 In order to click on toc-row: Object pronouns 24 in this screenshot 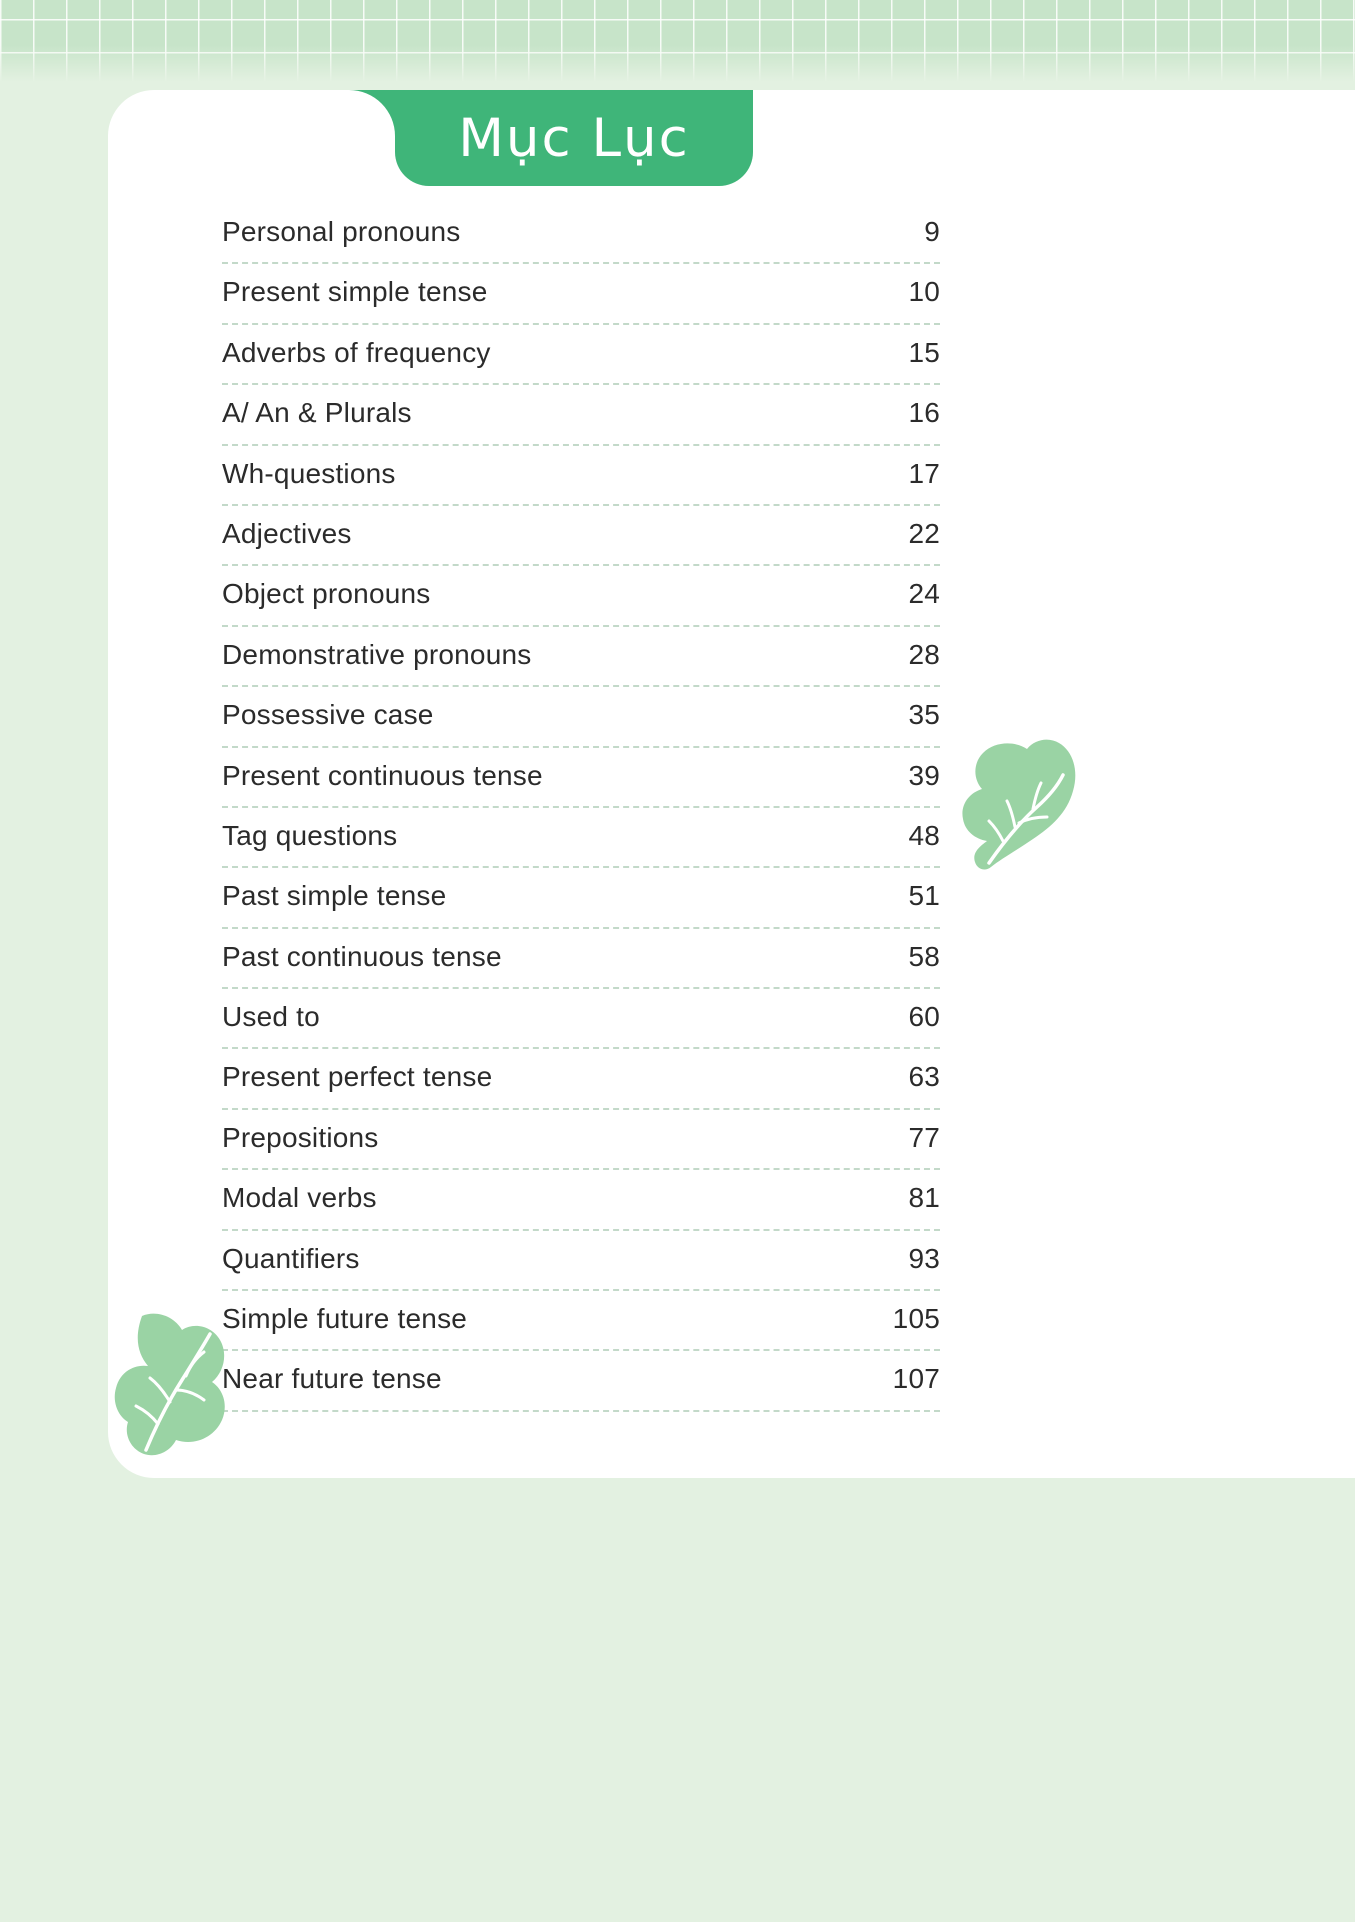, I will do `click(581, 596)`.